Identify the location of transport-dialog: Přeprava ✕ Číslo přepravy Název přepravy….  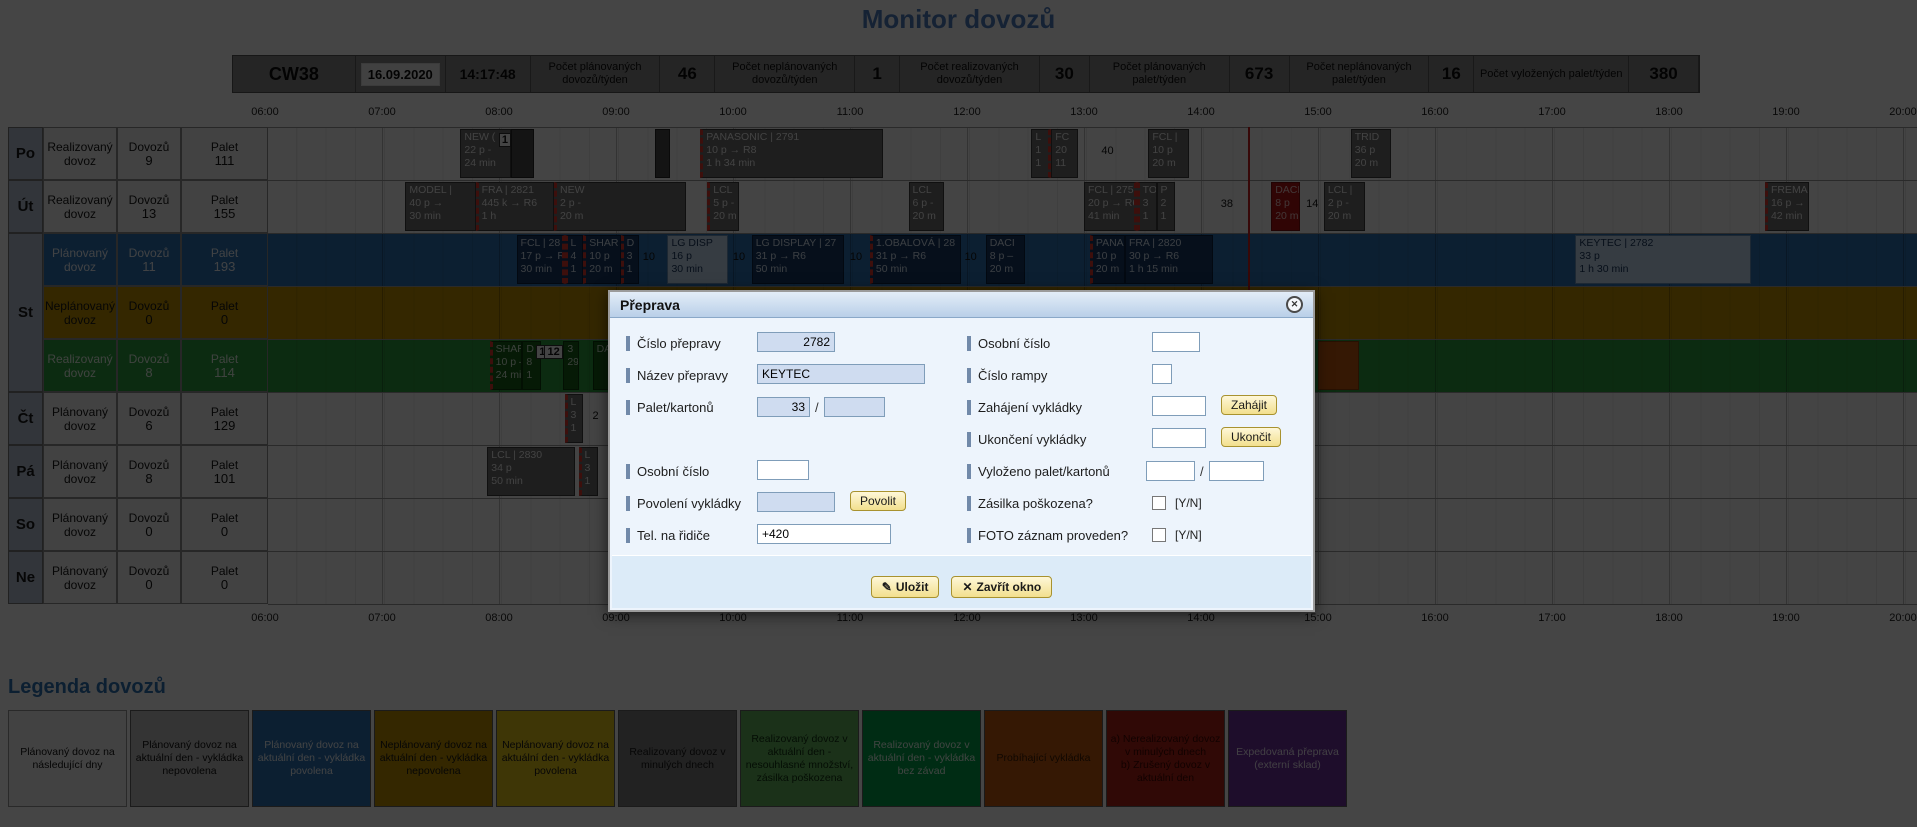
(961, 451).